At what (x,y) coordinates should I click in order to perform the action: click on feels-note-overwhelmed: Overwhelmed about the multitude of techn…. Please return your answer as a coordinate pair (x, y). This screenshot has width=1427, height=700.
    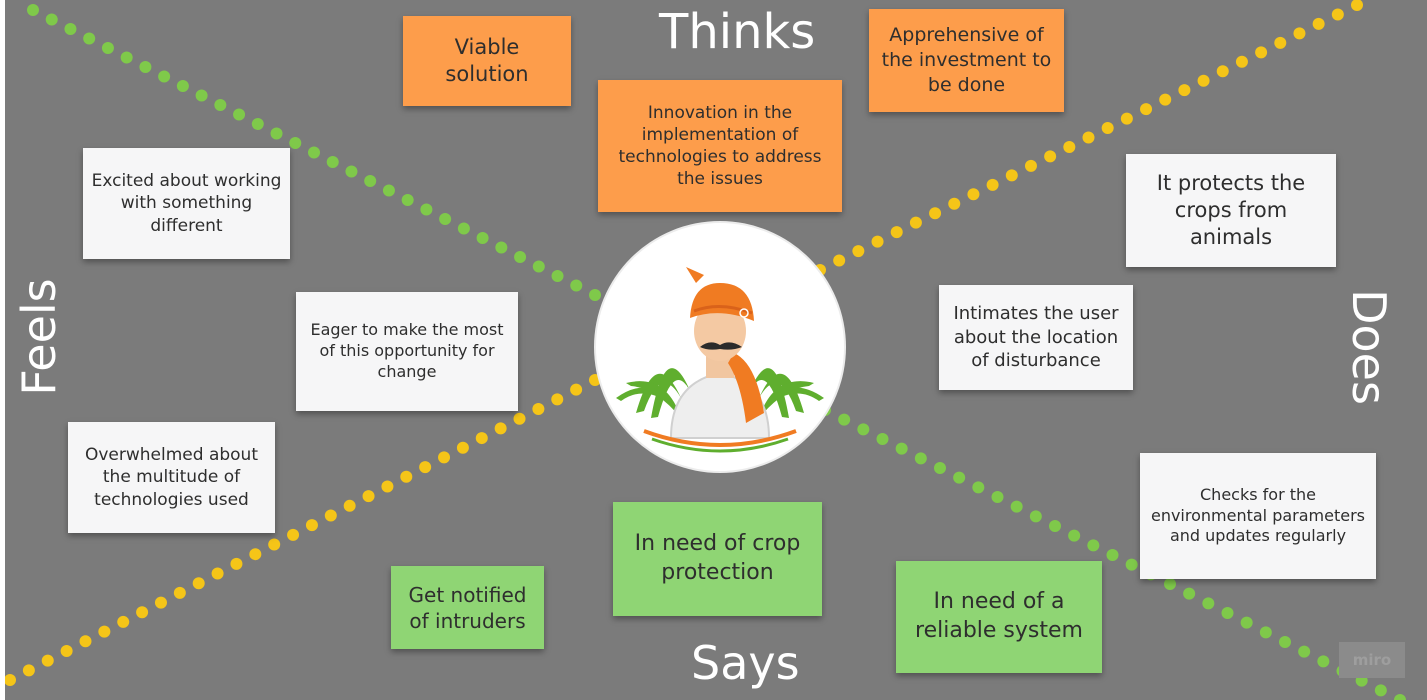
    Looking at the image, I should click on (171, 477).